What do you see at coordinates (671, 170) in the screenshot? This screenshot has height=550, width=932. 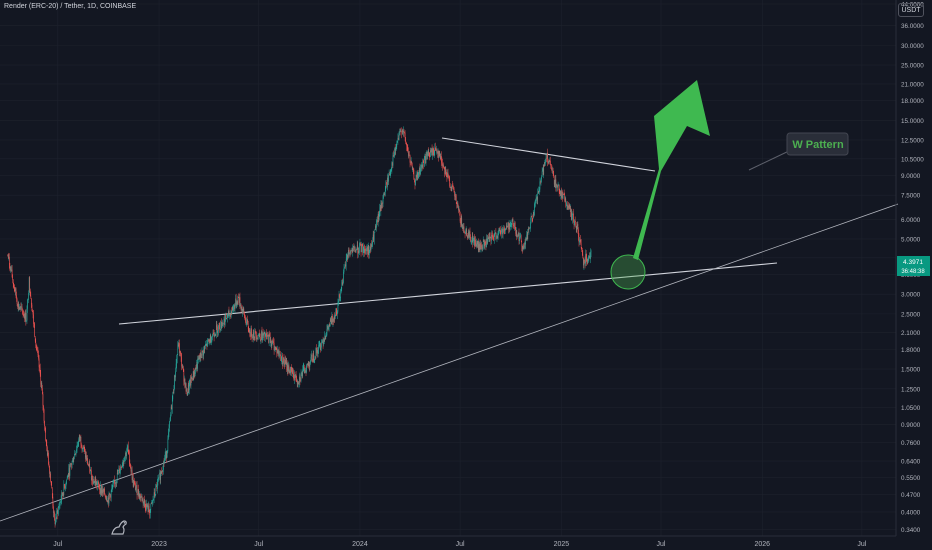 I see `bullish-arrow-icon` at bounding box center [671, 170].